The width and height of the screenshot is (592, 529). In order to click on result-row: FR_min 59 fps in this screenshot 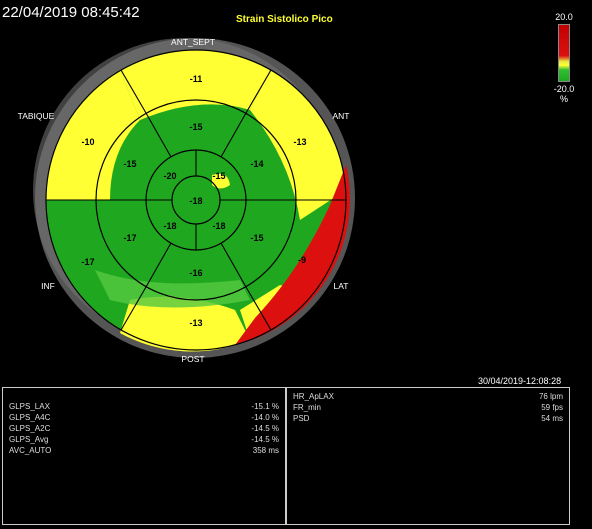, I will do `click(428, 408)`.